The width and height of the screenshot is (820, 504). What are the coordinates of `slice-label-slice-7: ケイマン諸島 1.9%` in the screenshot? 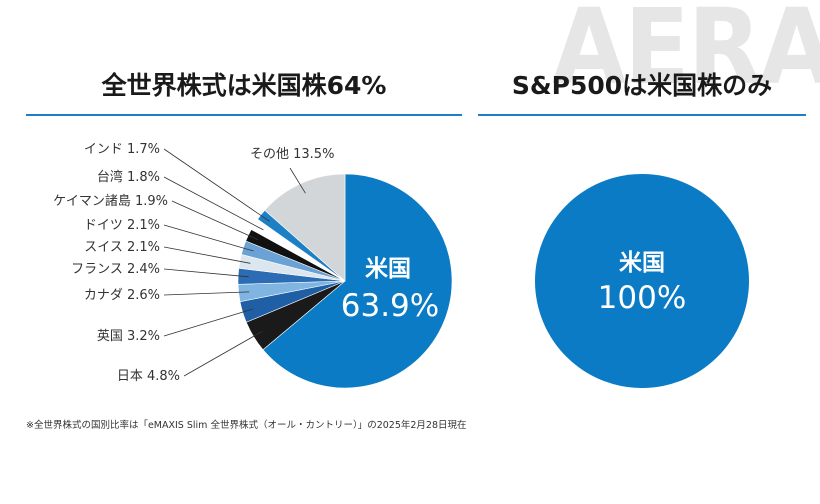 It's located at (110, 201).